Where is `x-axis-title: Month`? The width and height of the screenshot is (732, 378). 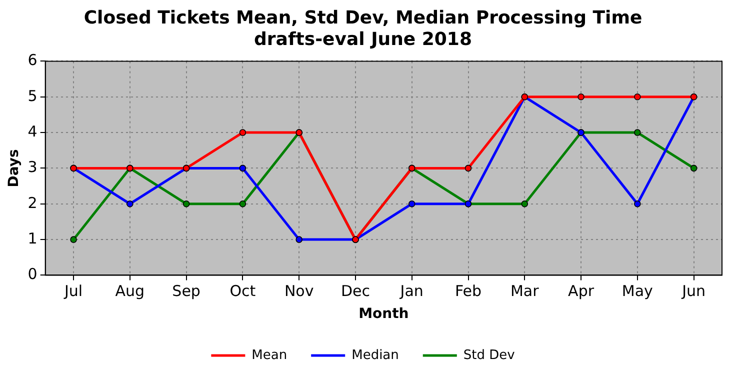
x-axis-title: Month is located at coordinates (383, 314).